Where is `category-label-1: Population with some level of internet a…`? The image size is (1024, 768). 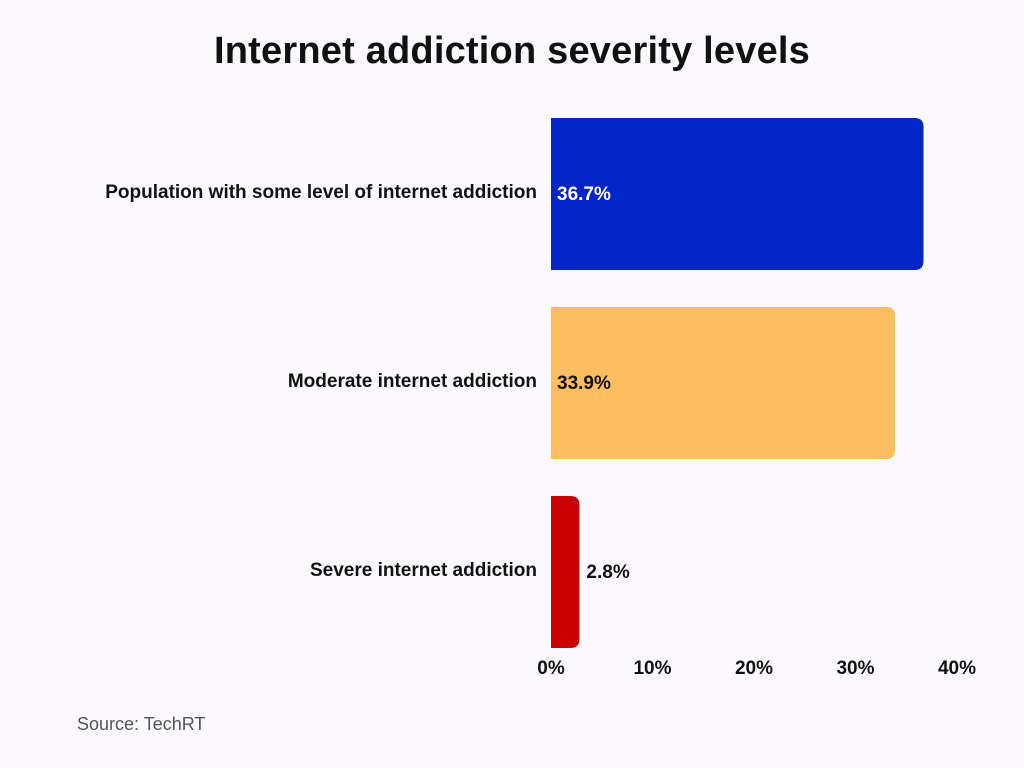
category-label-1: Population with some level of internet a… is located at coordinates (321, 192).